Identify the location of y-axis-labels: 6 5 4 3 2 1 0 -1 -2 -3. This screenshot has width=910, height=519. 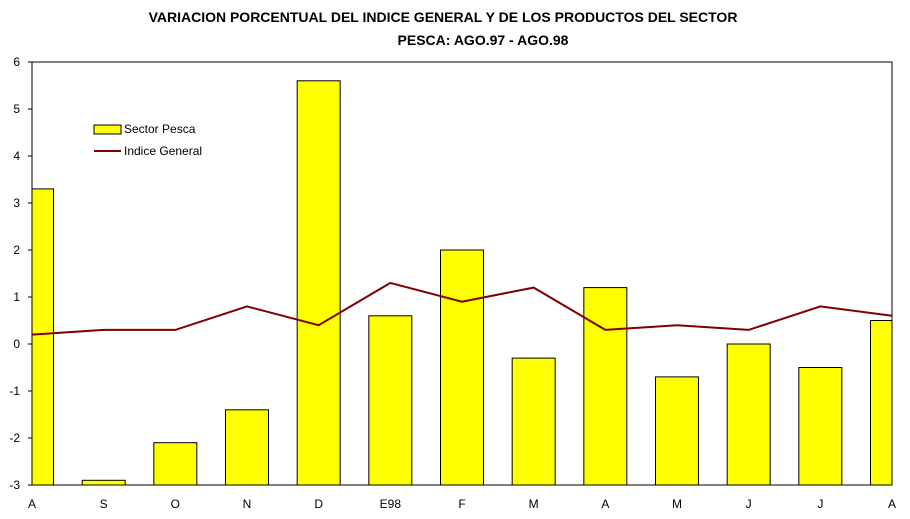
(14, 273).